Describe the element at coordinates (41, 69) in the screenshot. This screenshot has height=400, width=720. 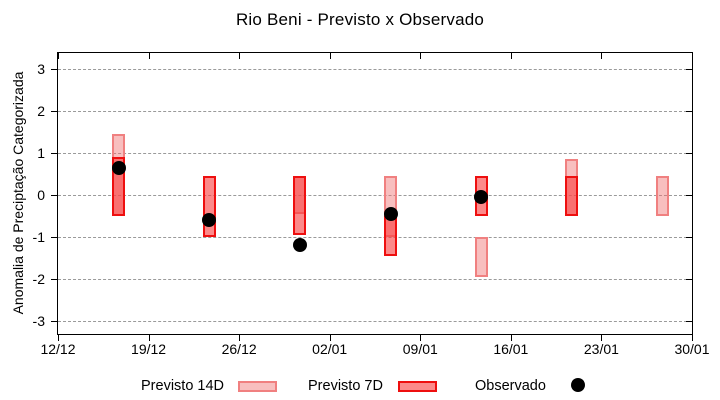
I see `y-tick-label: 3` at that location.